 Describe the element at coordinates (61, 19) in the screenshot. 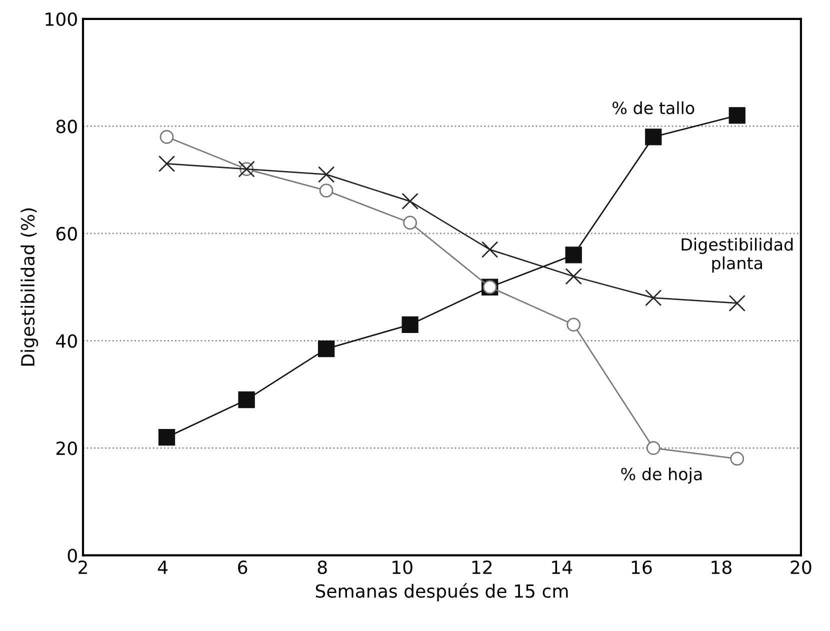

I see `y-tick-label: 100` at that location.